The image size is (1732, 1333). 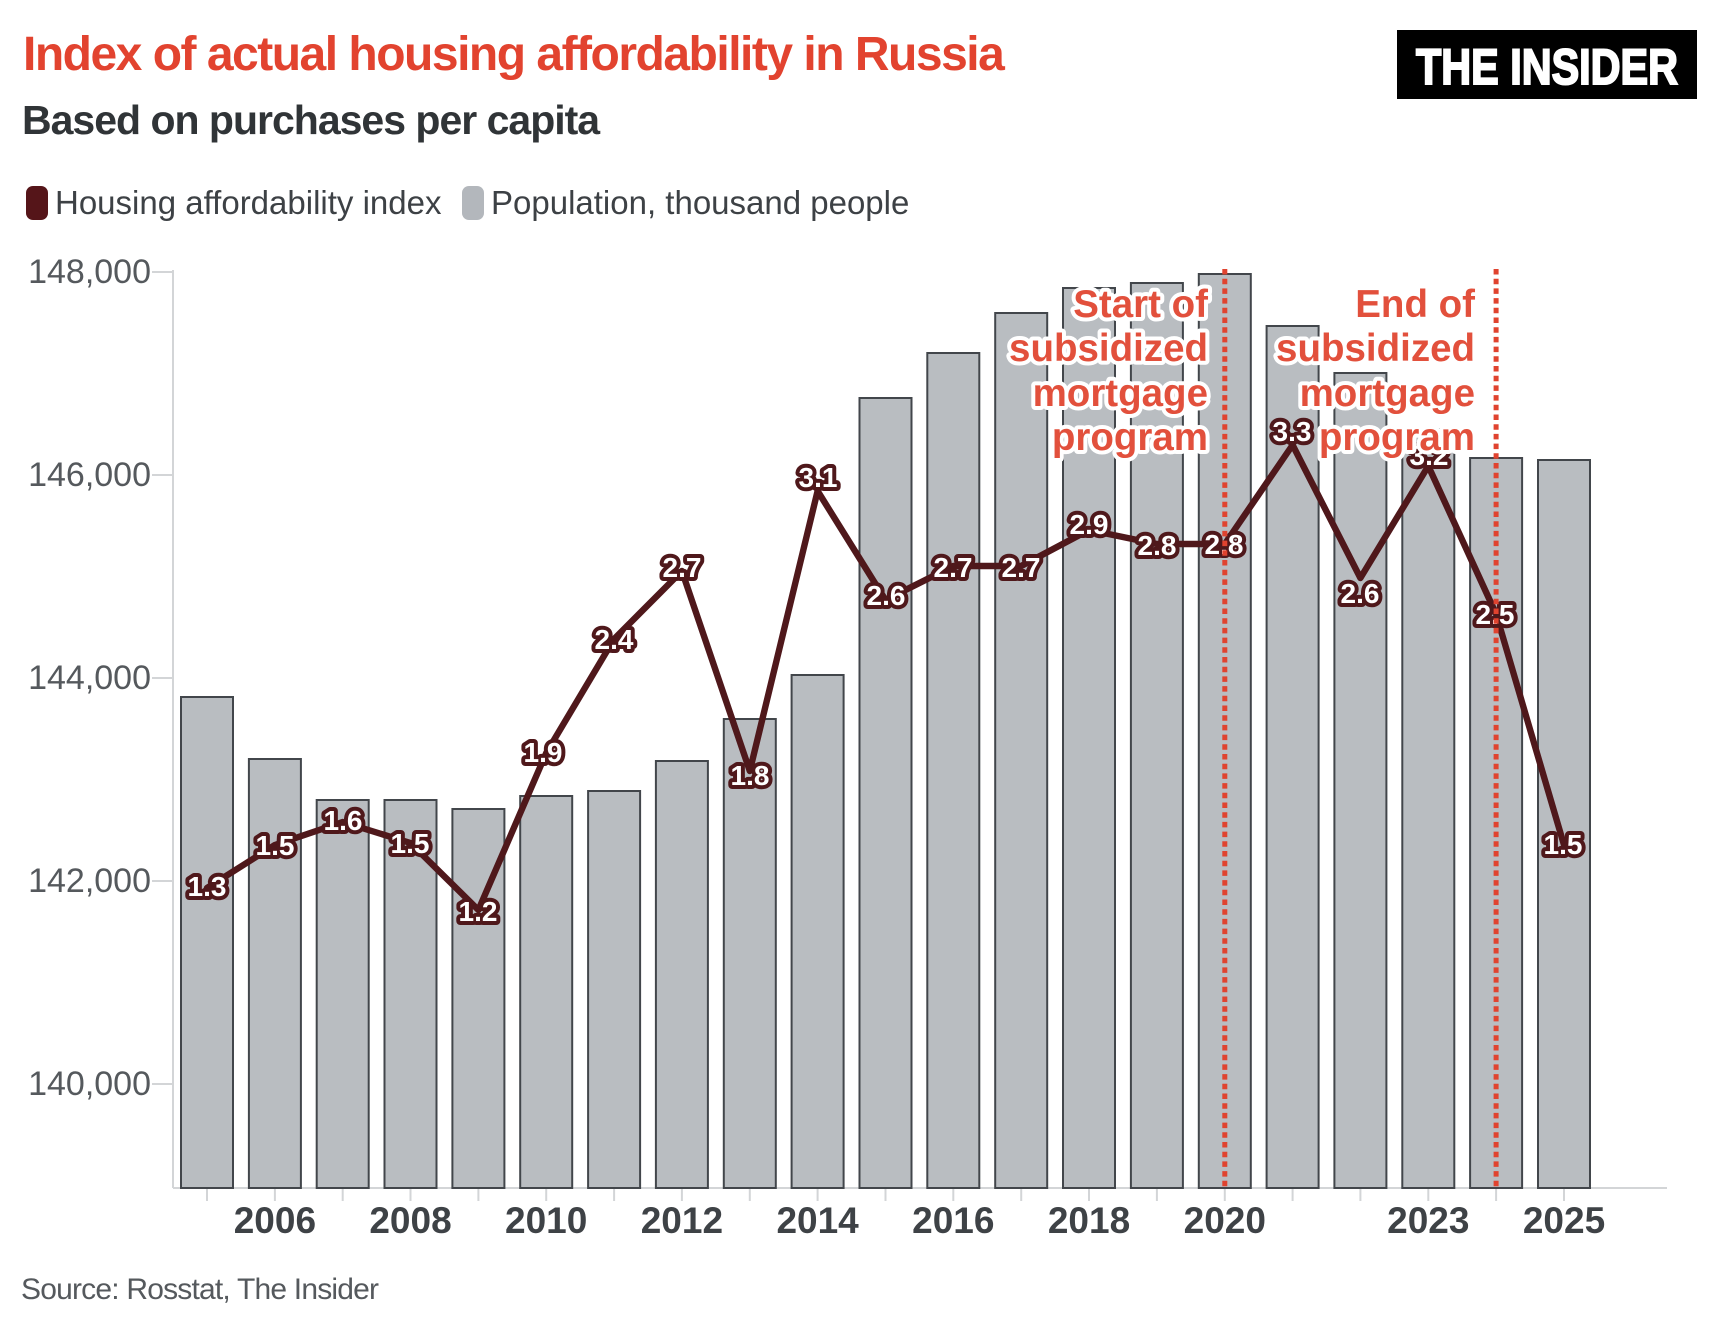 I want to click on svg-text: 2012, so click(x=682, y=1220).